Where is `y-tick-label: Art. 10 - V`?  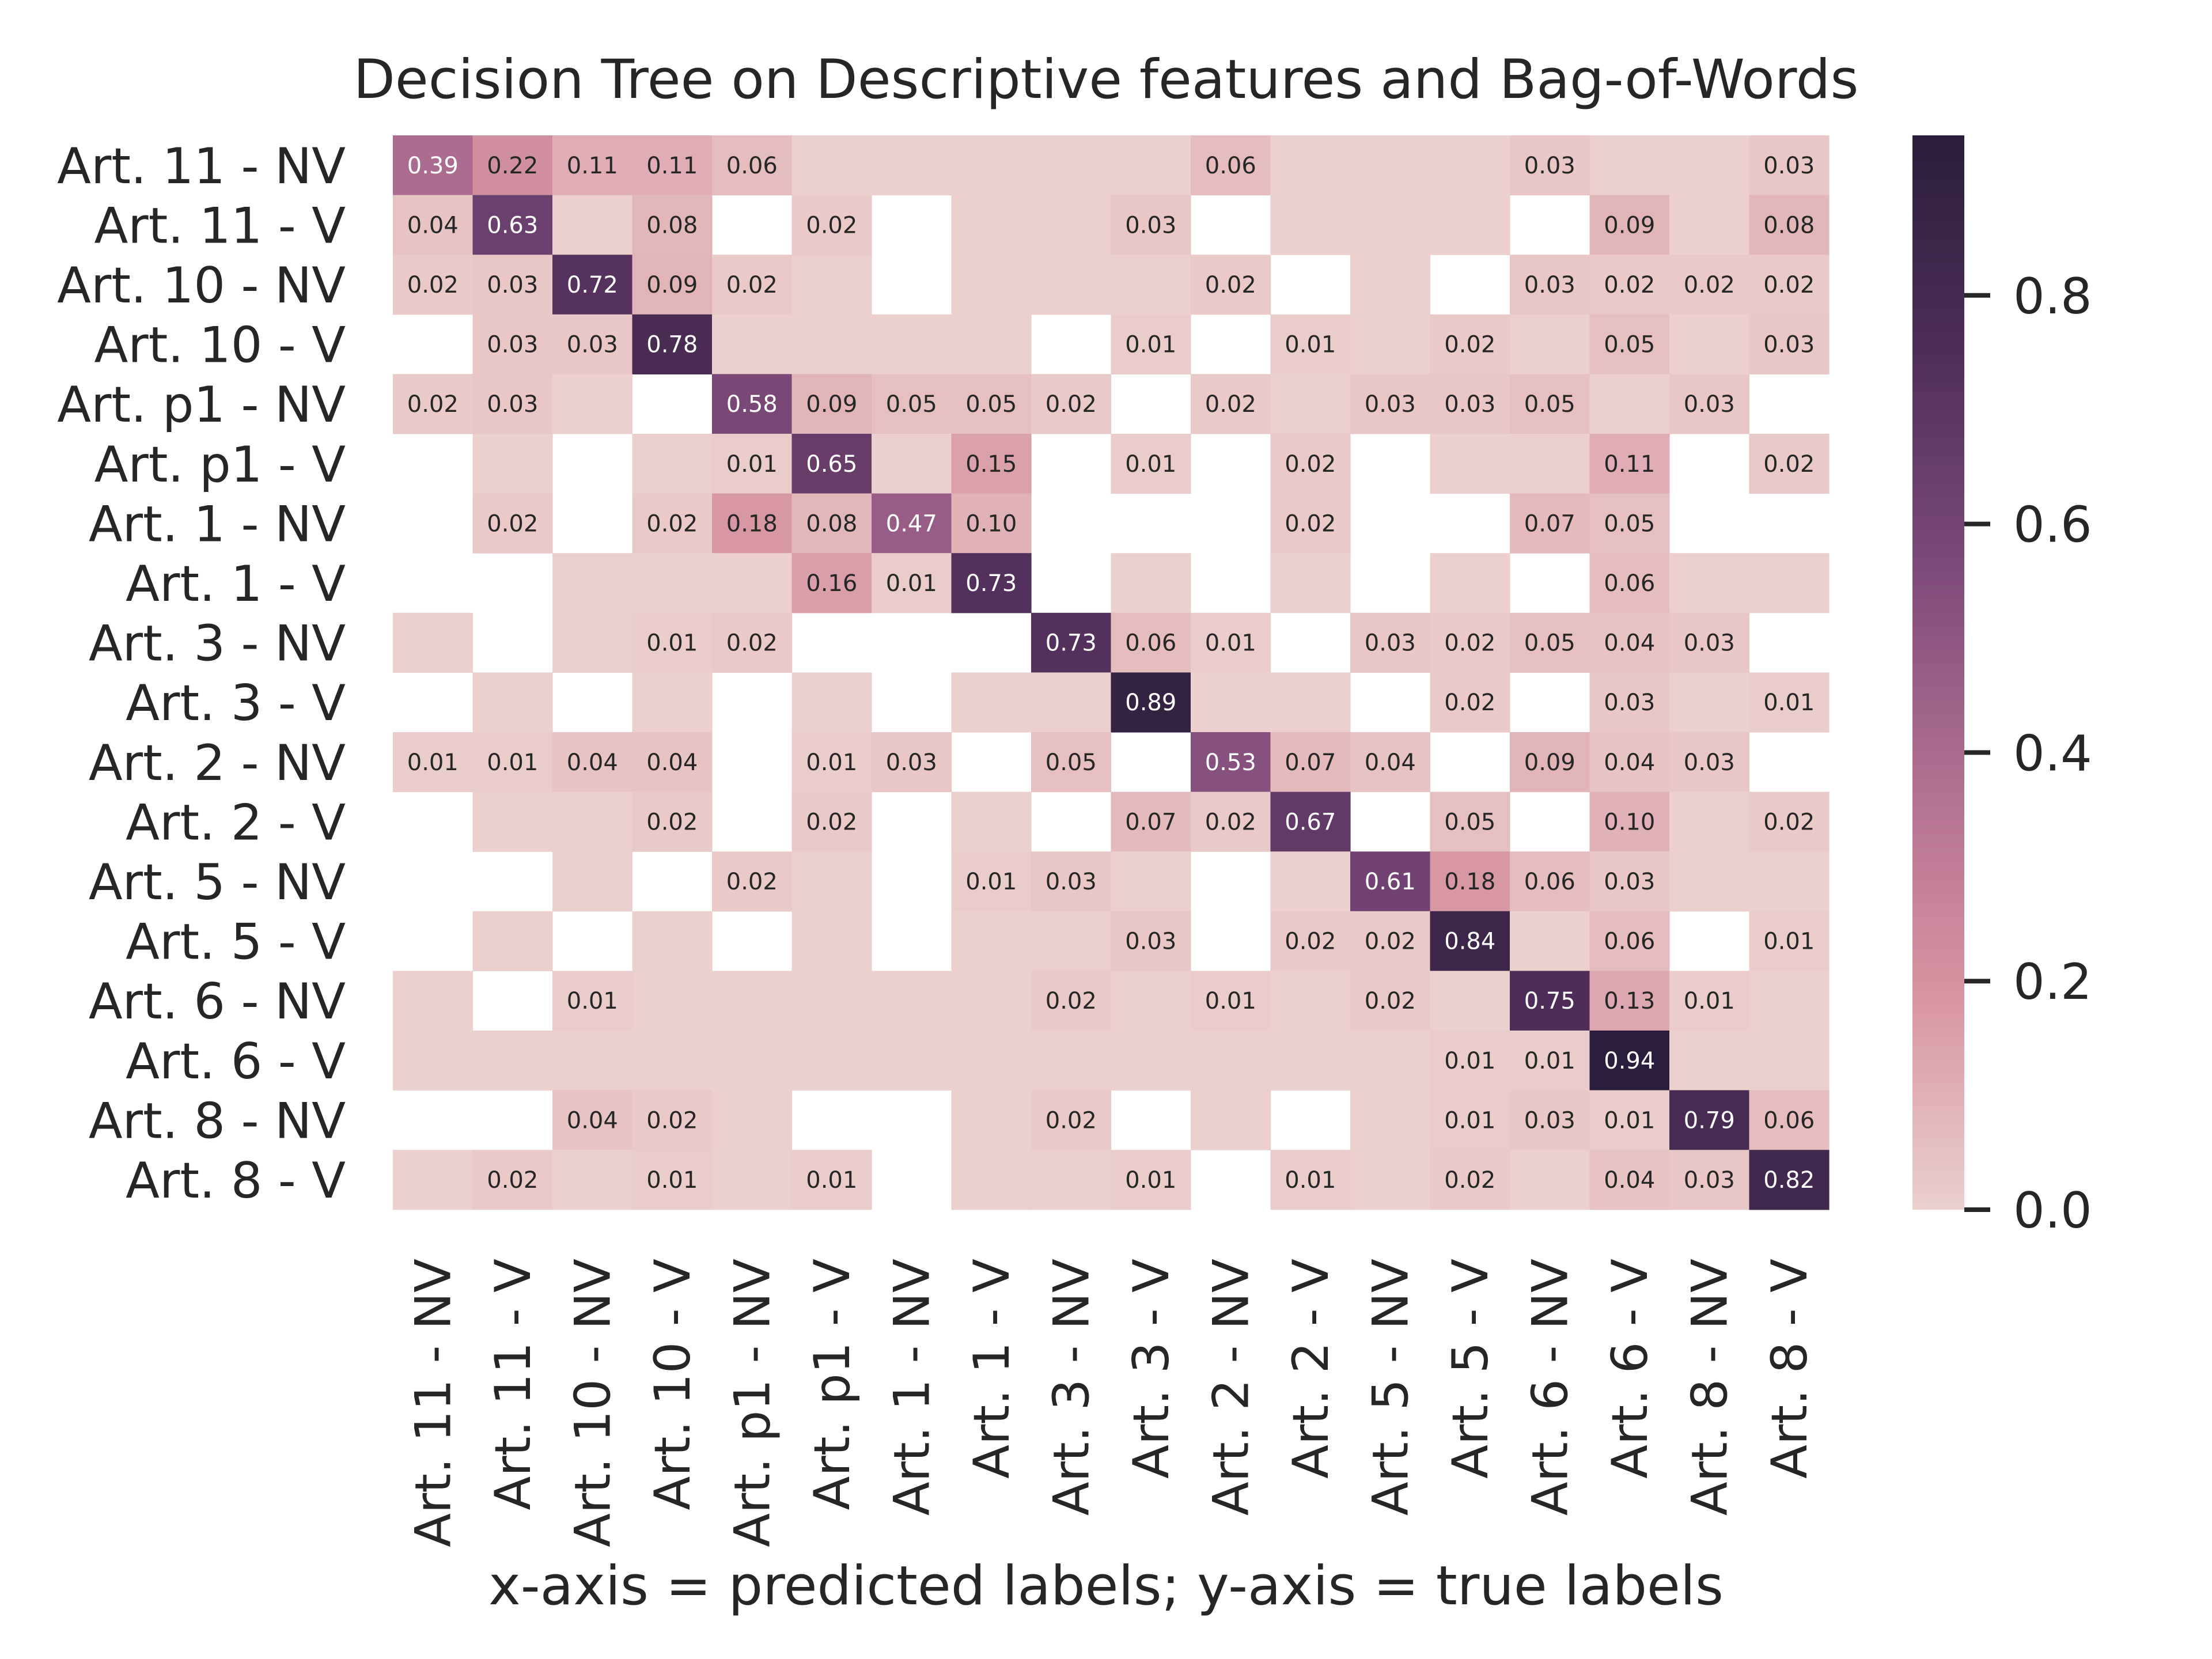
y-tick-label: Art. 10 - V is located at coordinates (220, 345).